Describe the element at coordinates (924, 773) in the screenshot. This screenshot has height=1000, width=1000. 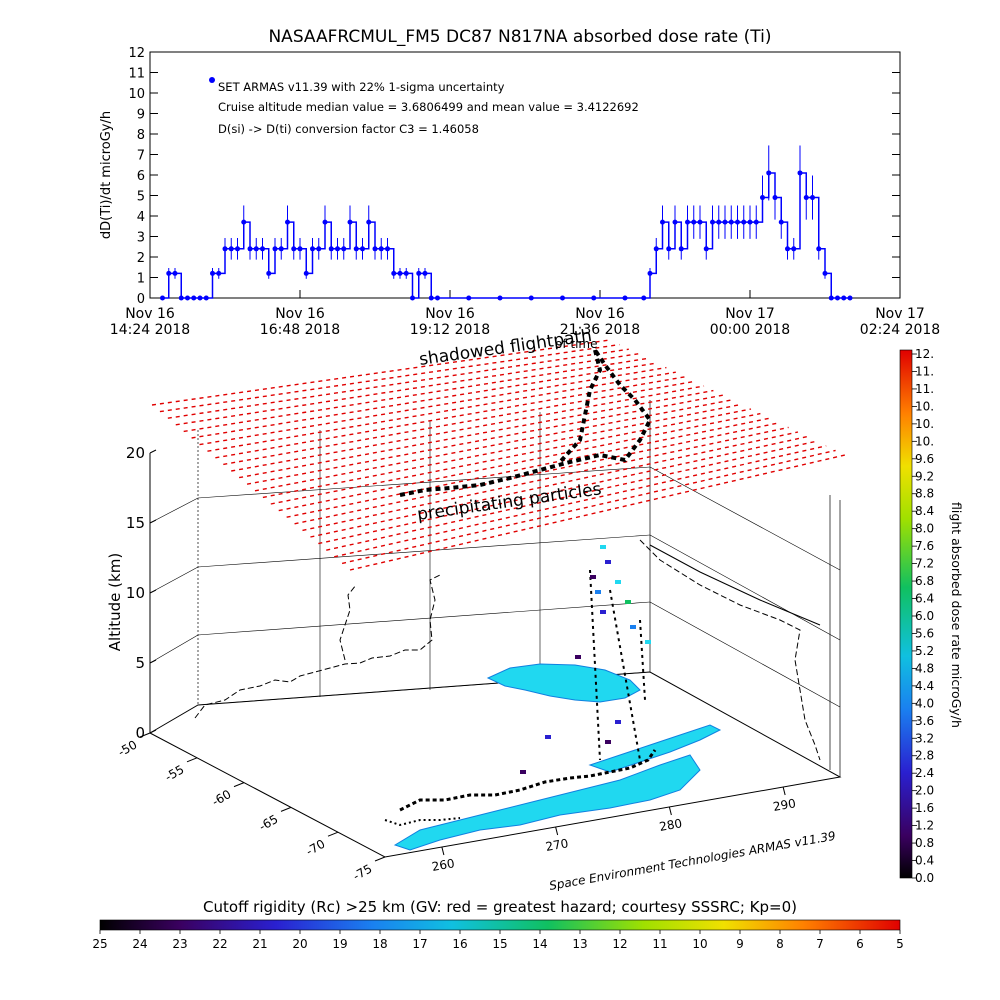
I see `dose-colorbar-tick-label: 2.4` at that location.